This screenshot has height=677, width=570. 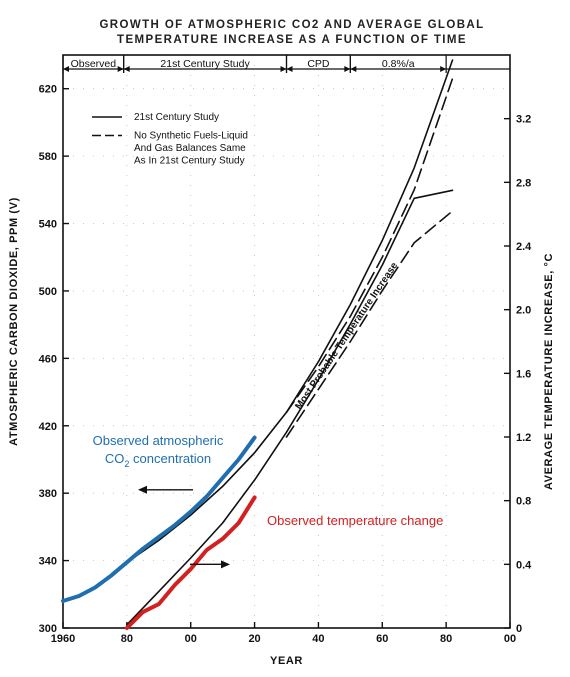 I want to click on axis-arrow-left-head, so click(x=142, y=489).